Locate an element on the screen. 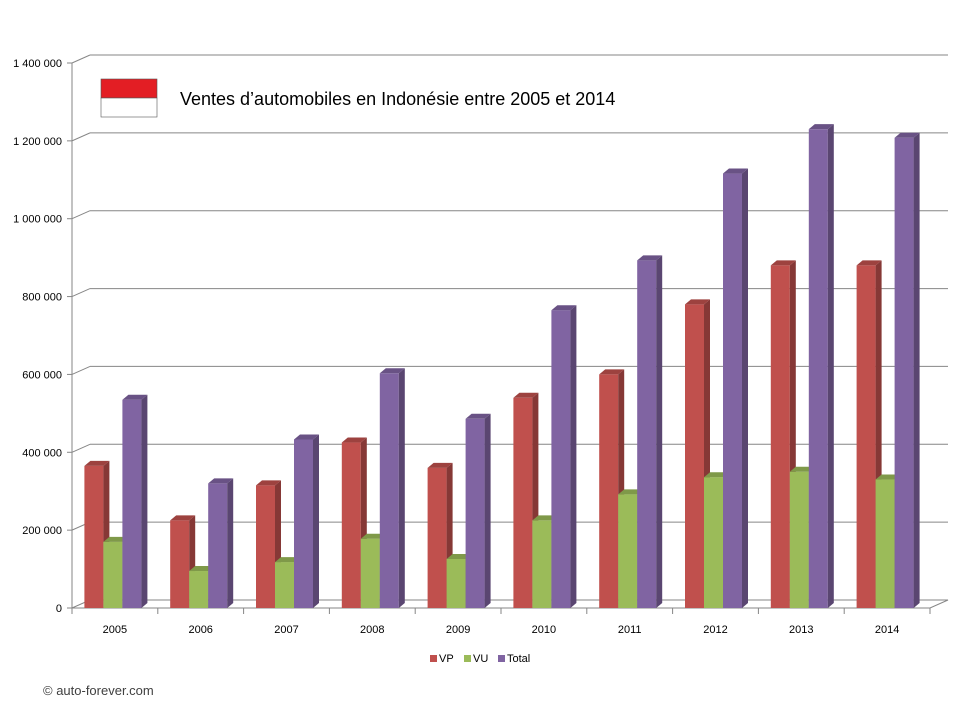 This screenshot has height=720, width=960. category-label-2007: 2007 is located at coordinates (286, 630).